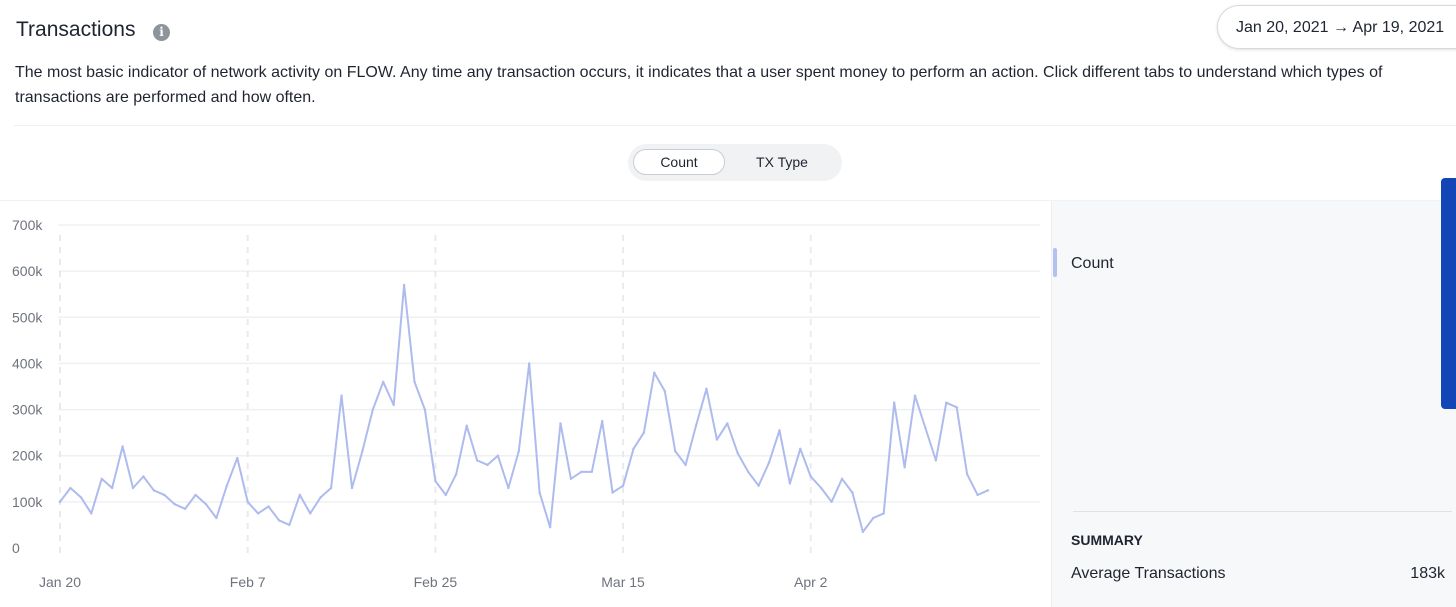  What do you see at coordinates (1148, 573) in the screenshot?
I see `average-transactions-label: Average Transactions` at bounding box center [1148, 573].